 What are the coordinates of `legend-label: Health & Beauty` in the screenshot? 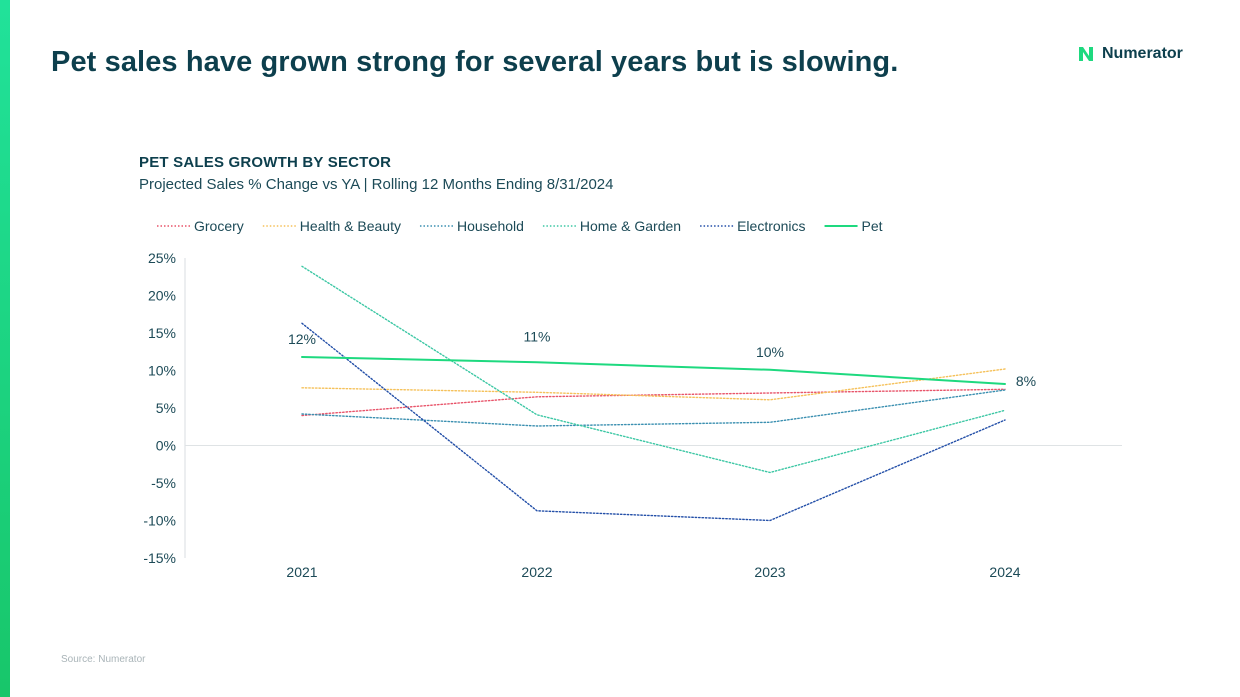 It's located at (350, 226).